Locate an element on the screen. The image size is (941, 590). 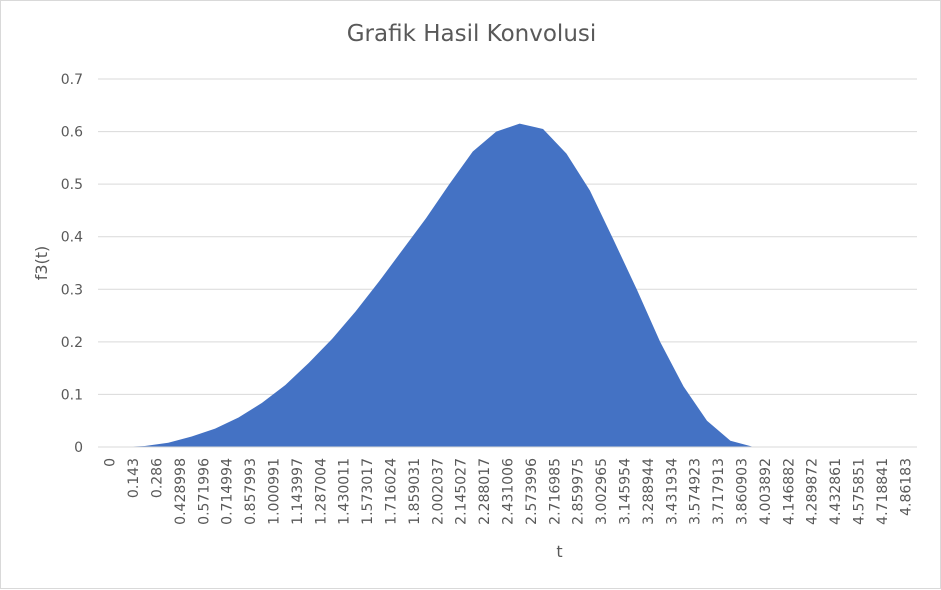
x-tick-label: 3.717913 is located at coordinates (719, 491).